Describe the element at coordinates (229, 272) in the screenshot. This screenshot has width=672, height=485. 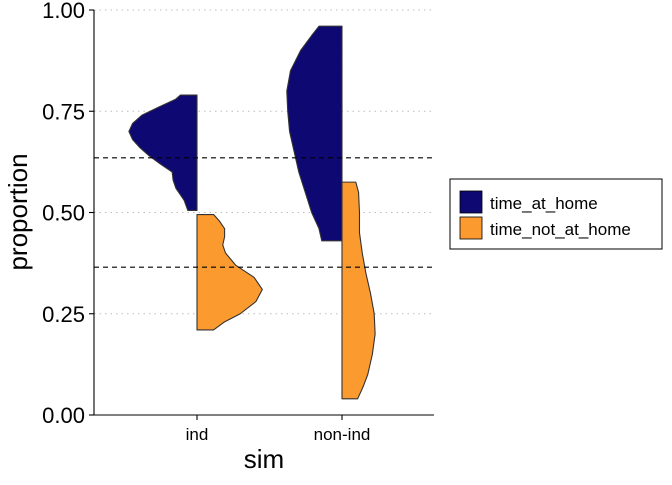
I see `violin-time-not-at-home-ind` at that location.